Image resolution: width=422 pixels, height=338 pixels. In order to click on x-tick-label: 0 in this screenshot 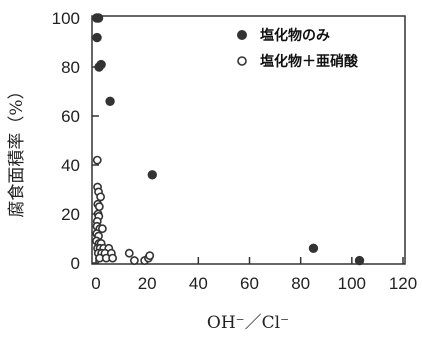, I will do `click(95, 283)`.